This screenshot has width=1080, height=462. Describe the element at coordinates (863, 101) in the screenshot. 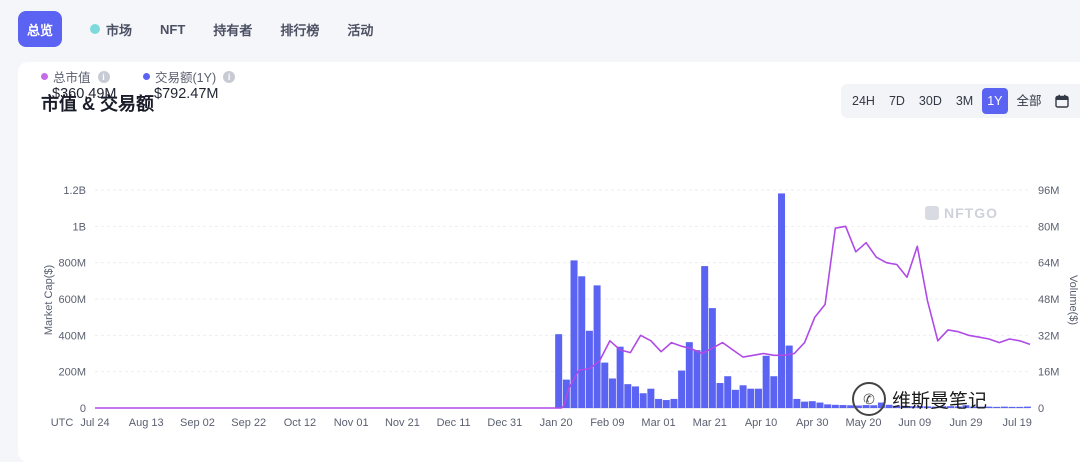

I see `range-24h-button: 24H` at that location.